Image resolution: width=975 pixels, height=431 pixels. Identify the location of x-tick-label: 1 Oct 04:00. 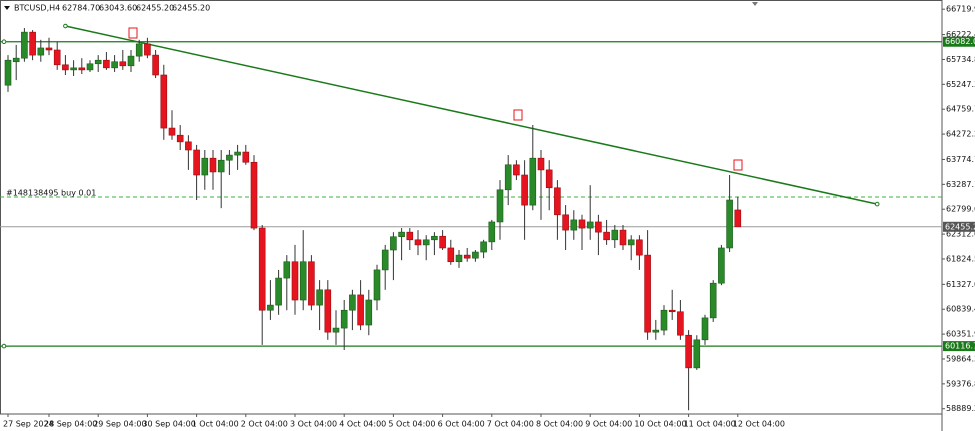
(215, 424).